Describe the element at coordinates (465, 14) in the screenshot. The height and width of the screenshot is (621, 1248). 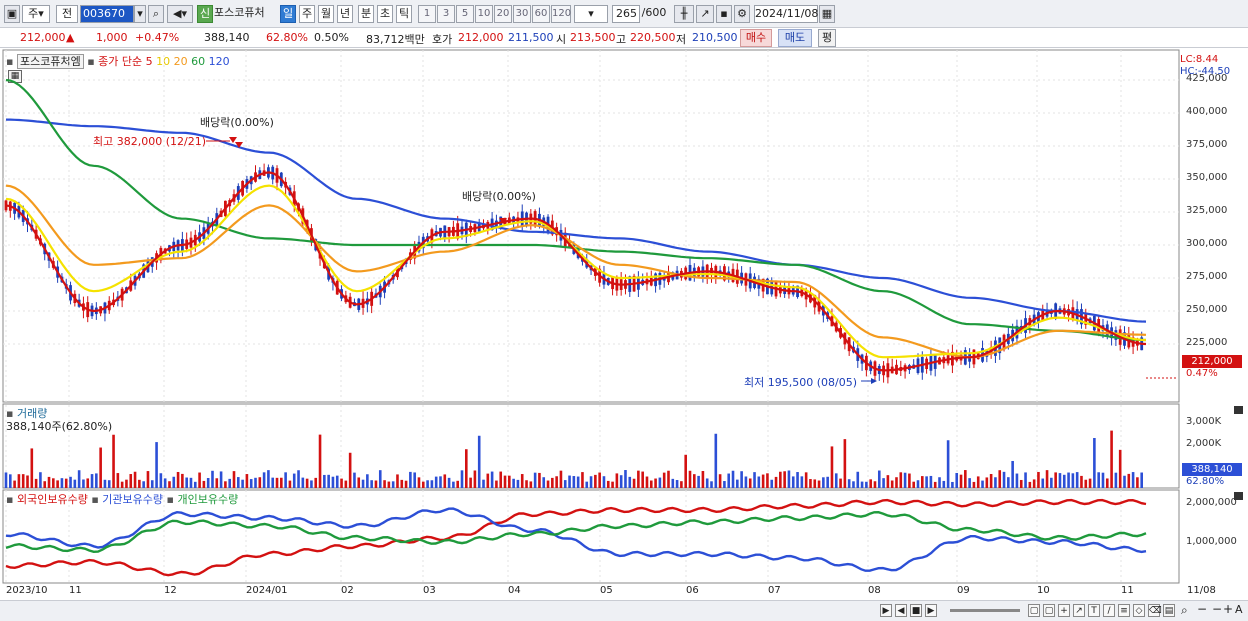
I see `interval-5: 5` at that location.